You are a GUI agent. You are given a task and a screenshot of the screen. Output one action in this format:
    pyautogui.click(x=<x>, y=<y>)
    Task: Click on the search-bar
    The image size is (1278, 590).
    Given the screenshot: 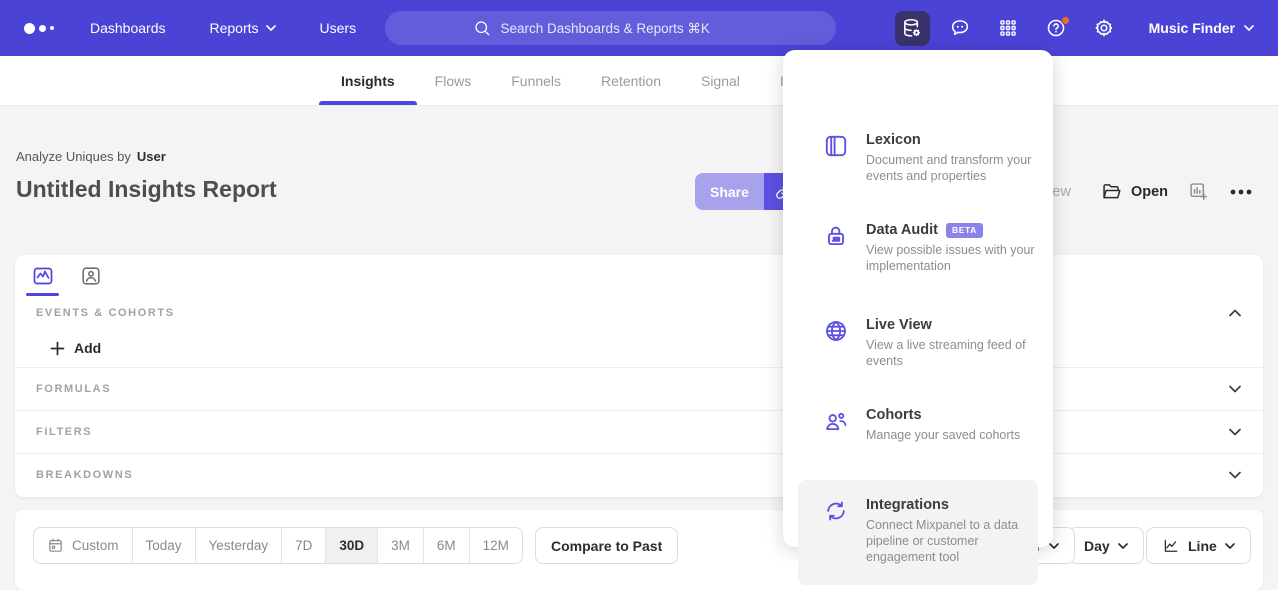 What is the action you would take?
    pyautogui.click(x=610, y=28)
    